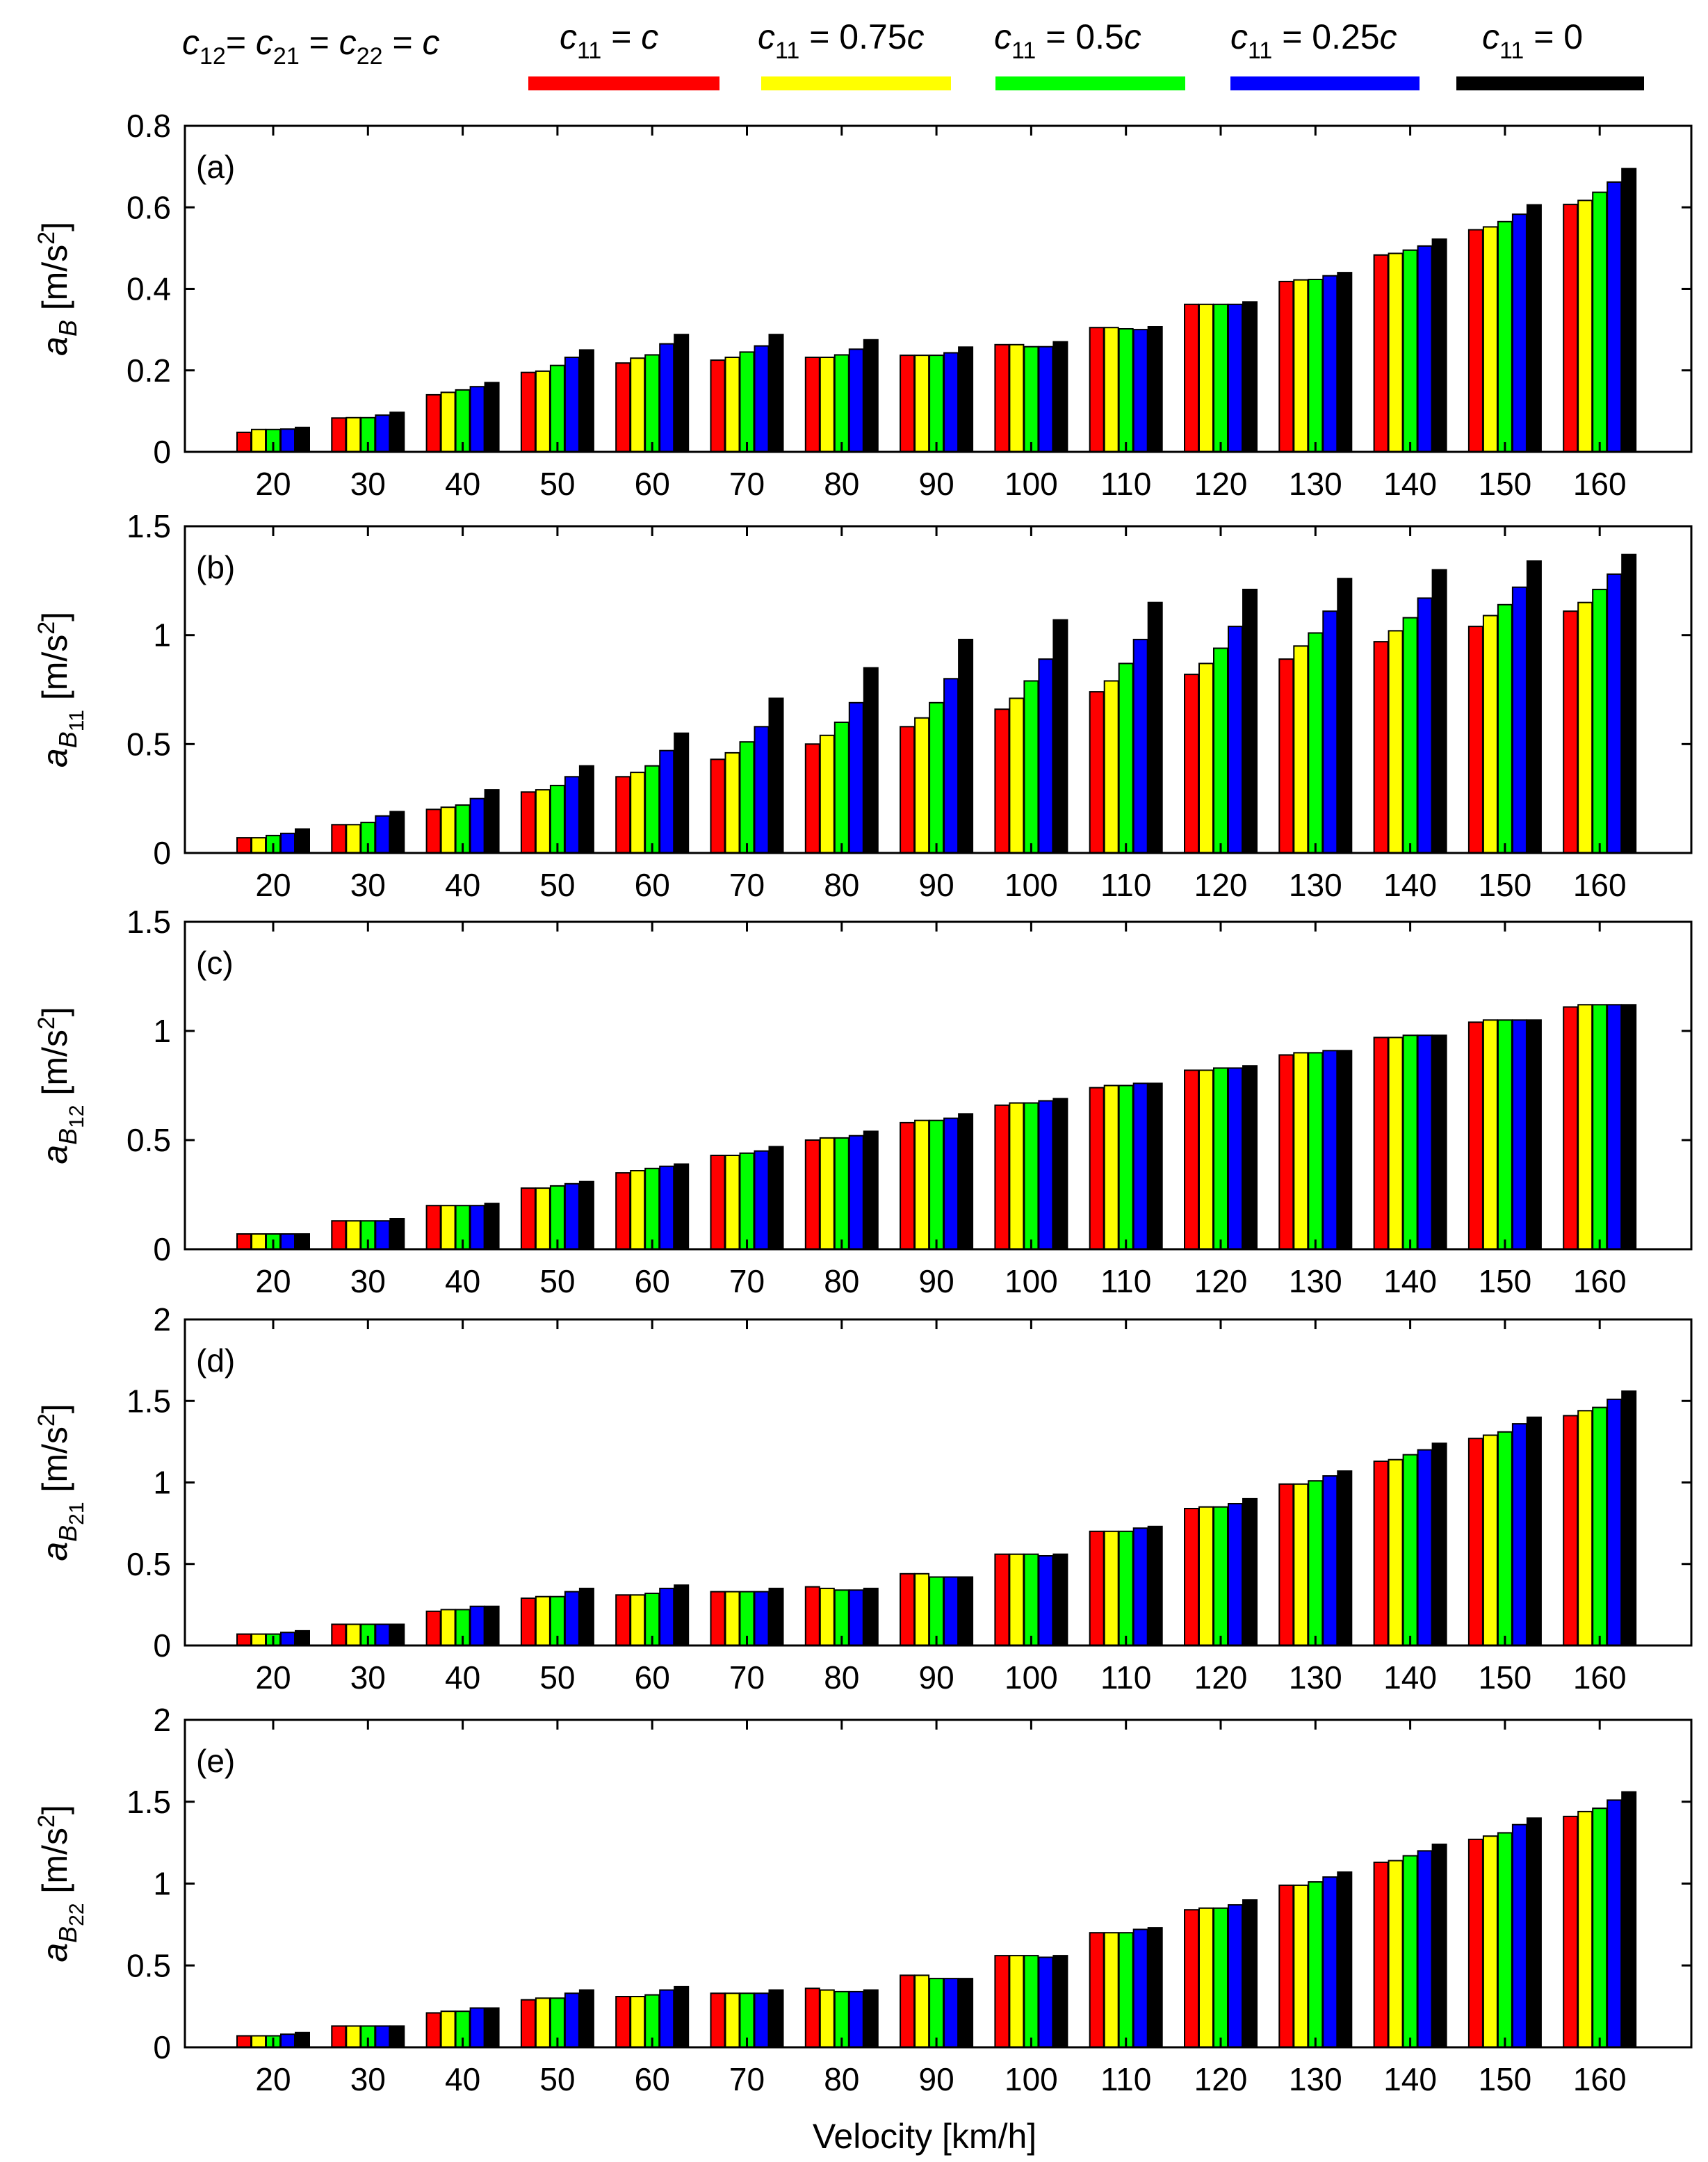 This screenshot has height=2162, width=1708. I want to click on x-tick-label: 90, so click(937, 2079).